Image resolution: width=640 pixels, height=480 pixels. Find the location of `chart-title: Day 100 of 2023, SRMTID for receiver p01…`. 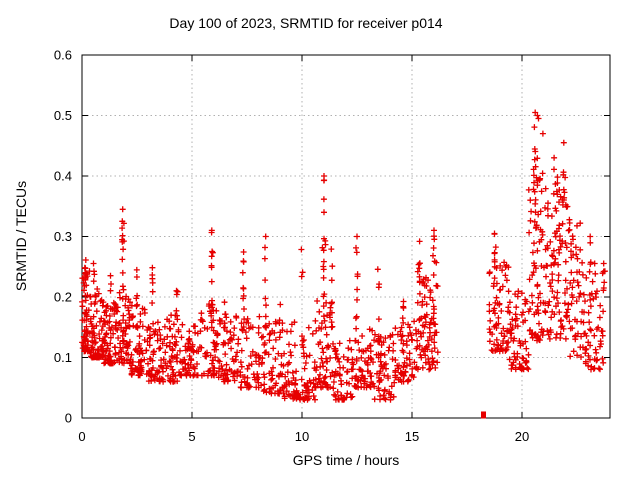

chart-title: Day 100 of 2023, SRMTID for receiver p01… is located at coordinates (306, 23).